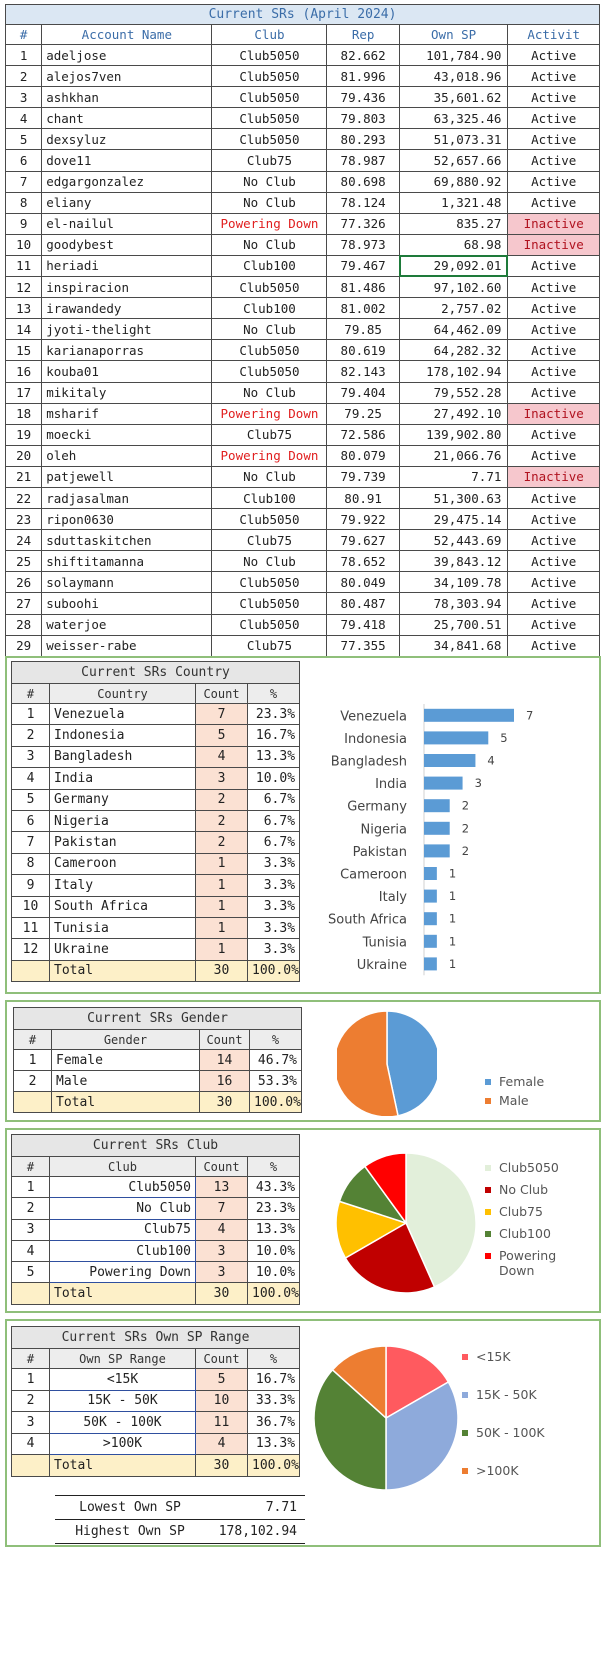 Image resolution: width=606 pixels, height=1662 pixels. I want to click on row-number: 29, so click(23, 645).